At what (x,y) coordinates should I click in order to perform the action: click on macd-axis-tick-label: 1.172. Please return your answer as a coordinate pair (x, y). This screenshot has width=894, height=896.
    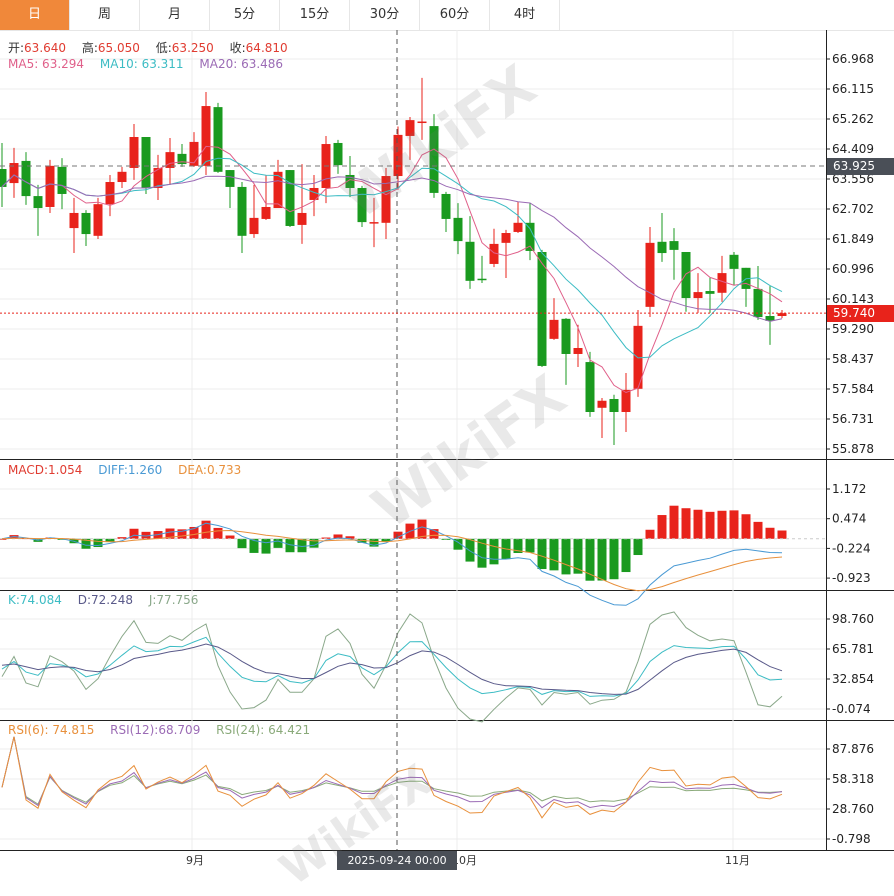
    Looking at the image, I should click on (849, 489).